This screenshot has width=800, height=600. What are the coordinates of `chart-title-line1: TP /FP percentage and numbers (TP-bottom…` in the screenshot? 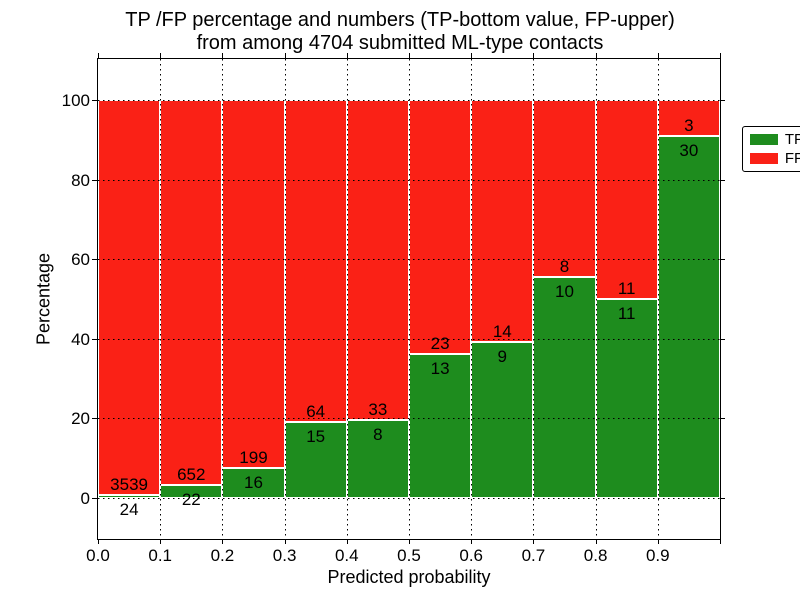 It's located at (400, 20).